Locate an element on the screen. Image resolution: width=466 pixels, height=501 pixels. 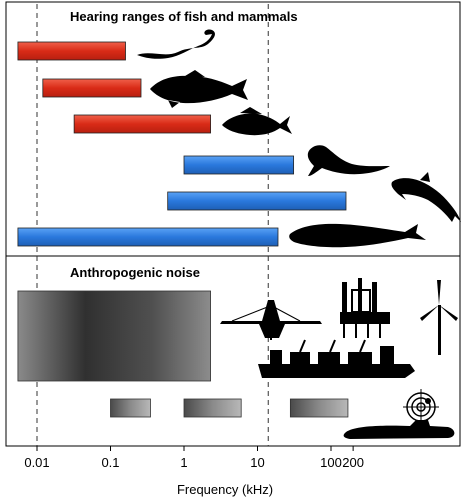
eel-icon is located at coordinates (176, 44).